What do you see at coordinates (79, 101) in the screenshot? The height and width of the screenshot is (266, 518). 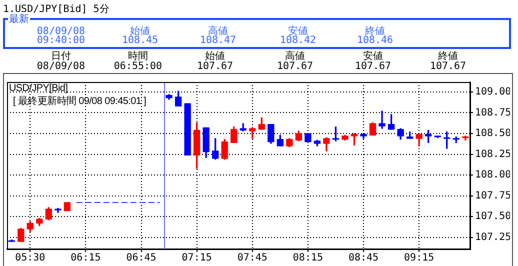 I see `annotation: [ 最終更新時間 09/08 09:45:01 ]` at bounding box center [79, 101].